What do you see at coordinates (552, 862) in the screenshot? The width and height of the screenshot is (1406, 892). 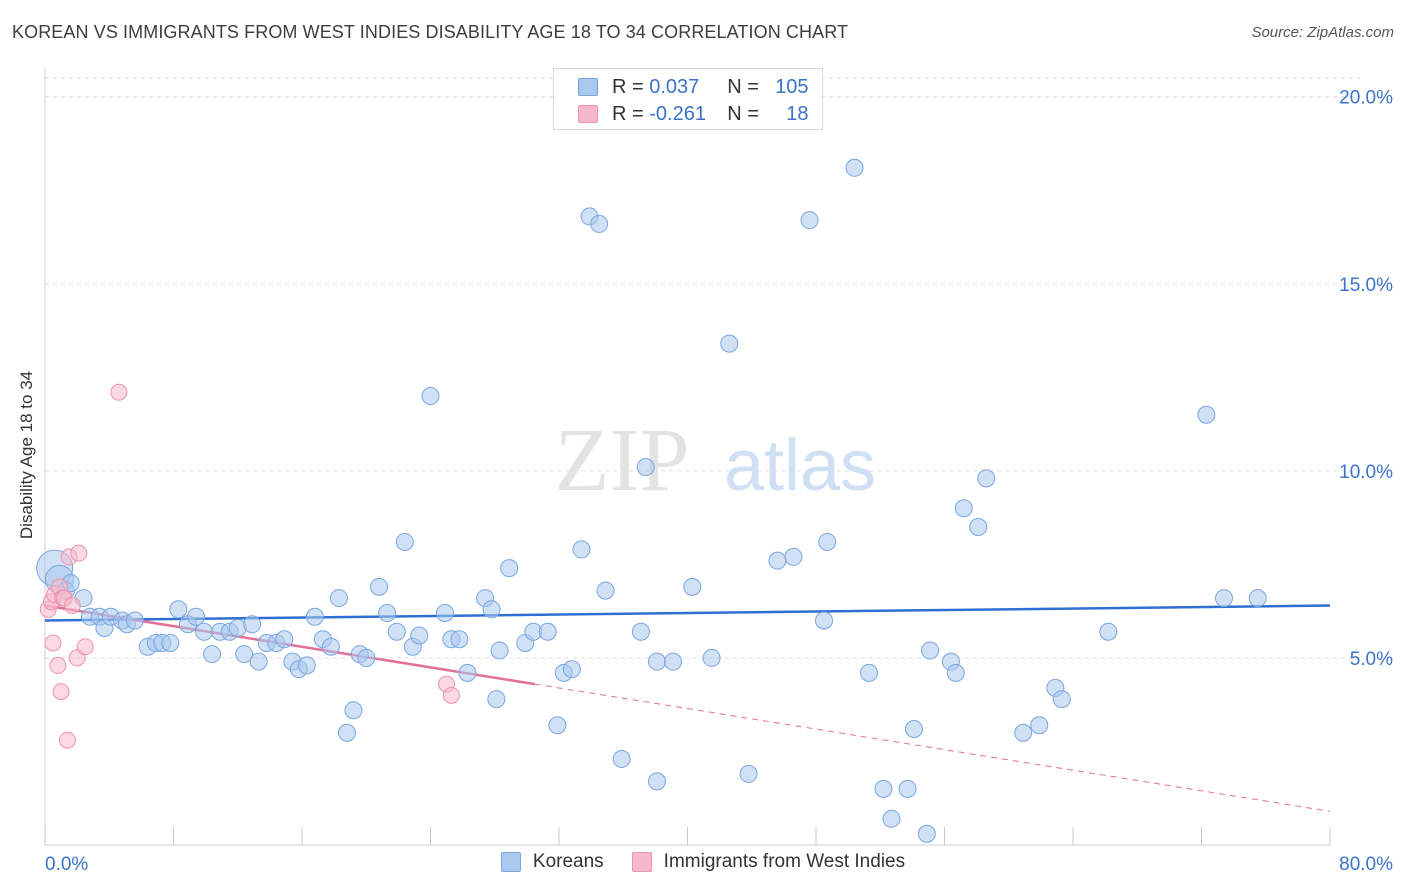 I see `series-legend-koreans: Koreans` at bounding box center [552, 862].